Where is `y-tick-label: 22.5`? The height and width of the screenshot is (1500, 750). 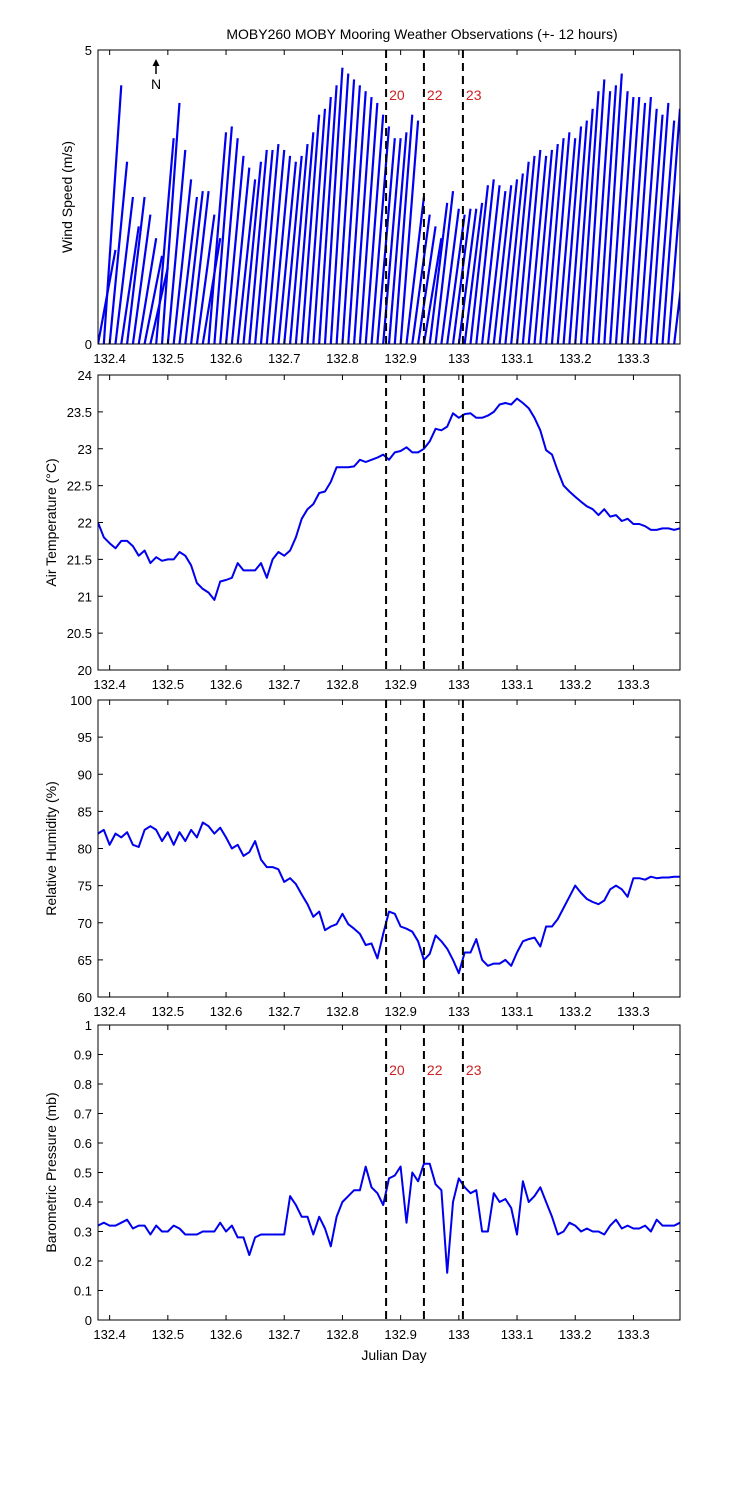
y-tick-label: 22.5 is located at coordinates (79, 486).